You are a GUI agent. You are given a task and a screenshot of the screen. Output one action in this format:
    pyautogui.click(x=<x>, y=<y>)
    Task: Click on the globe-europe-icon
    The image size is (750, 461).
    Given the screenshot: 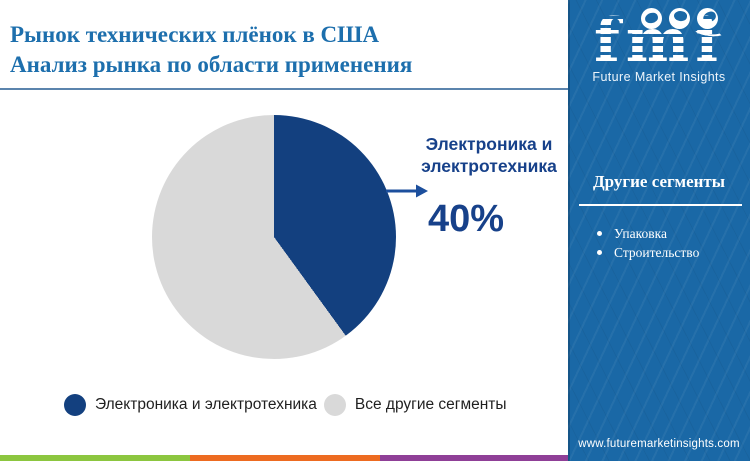 What is the action you would take?
    pyautogui.click(x=679, y=18)
    